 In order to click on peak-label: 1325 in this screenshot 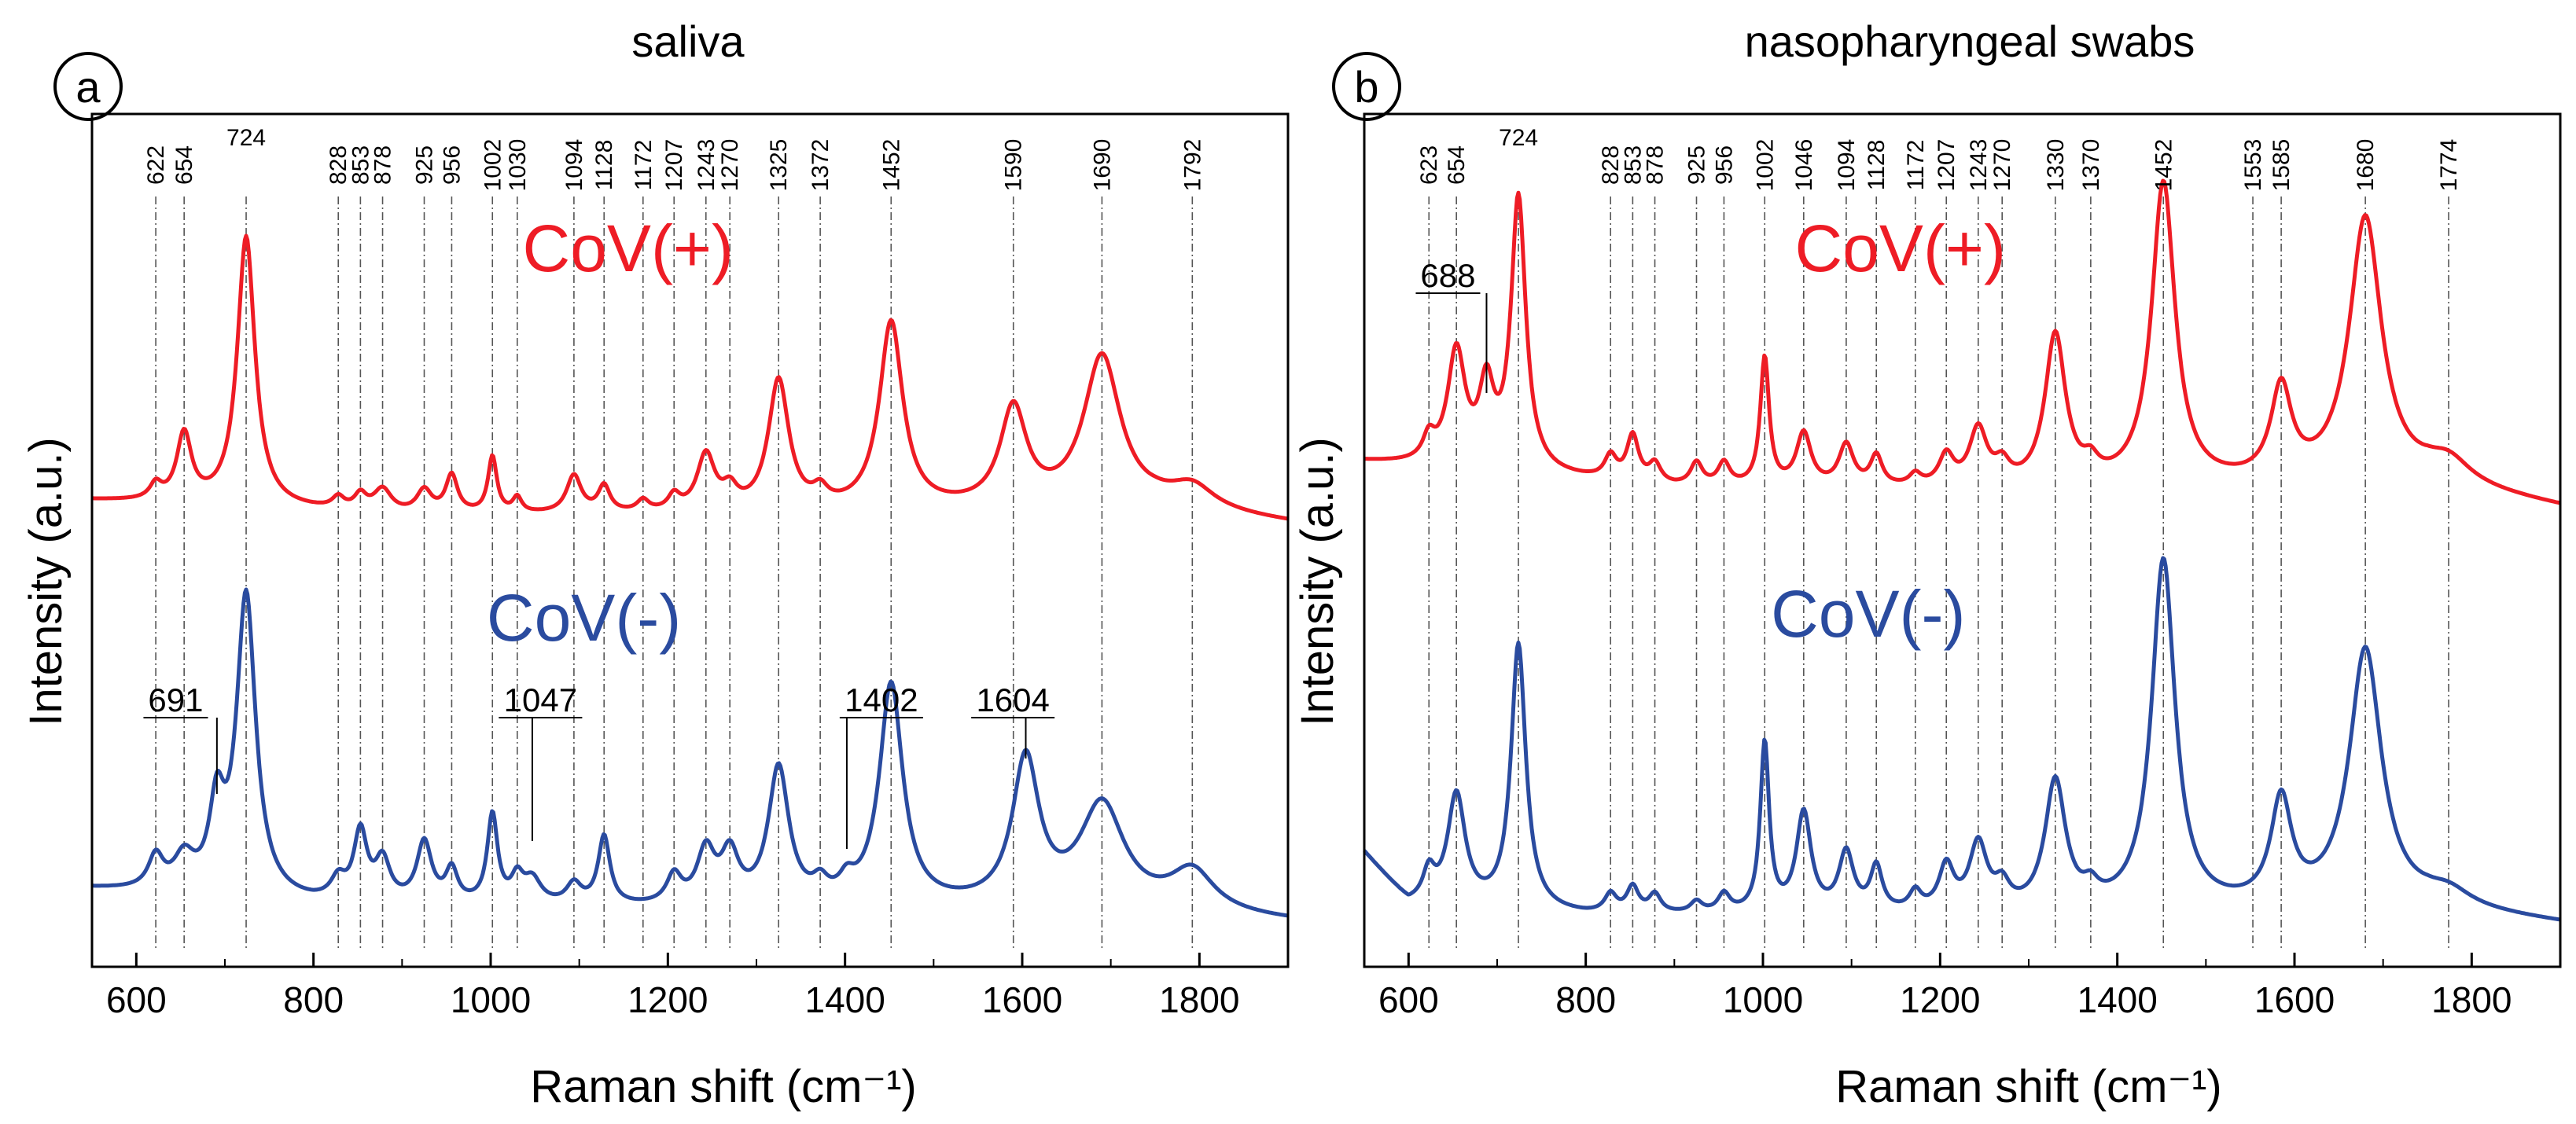, I will do `click(779, 165)`.